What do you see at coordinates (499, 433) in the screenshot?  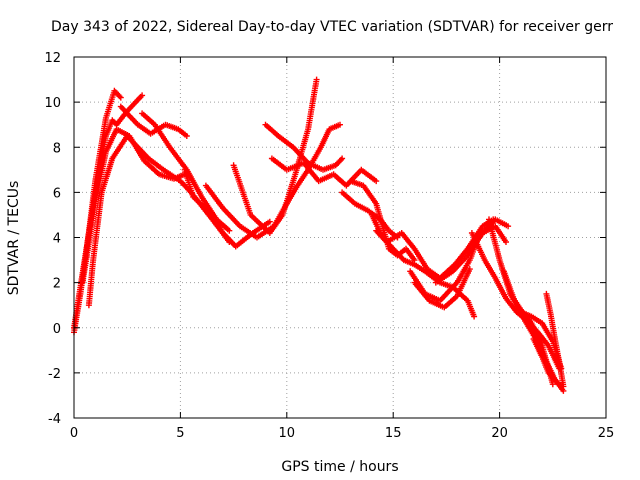 I see `x-tick-label: 20` at bounding box center [499, 433].